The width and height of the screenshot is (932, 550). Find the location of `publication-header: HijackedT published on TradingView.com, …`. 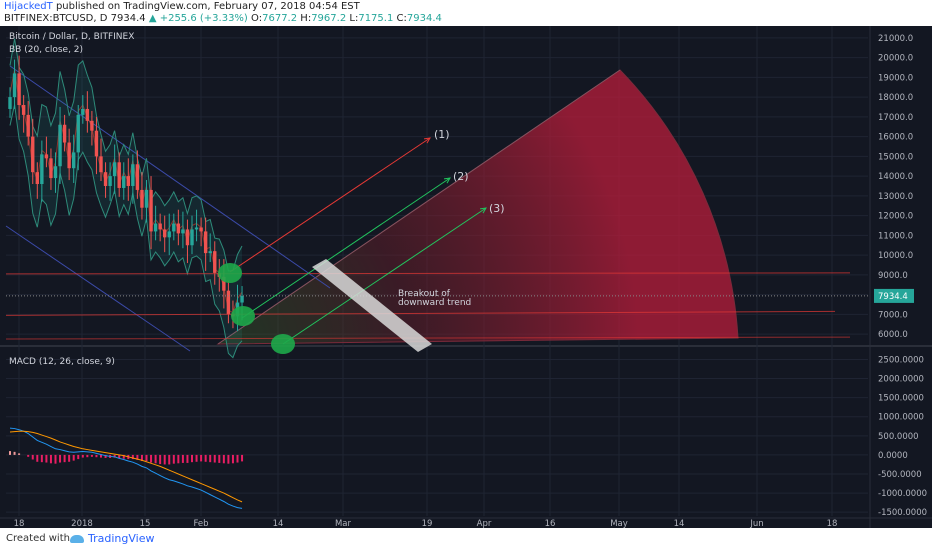

publication-header: HijackedT published on TradingView.com, … is located at coordinates (466, 13).